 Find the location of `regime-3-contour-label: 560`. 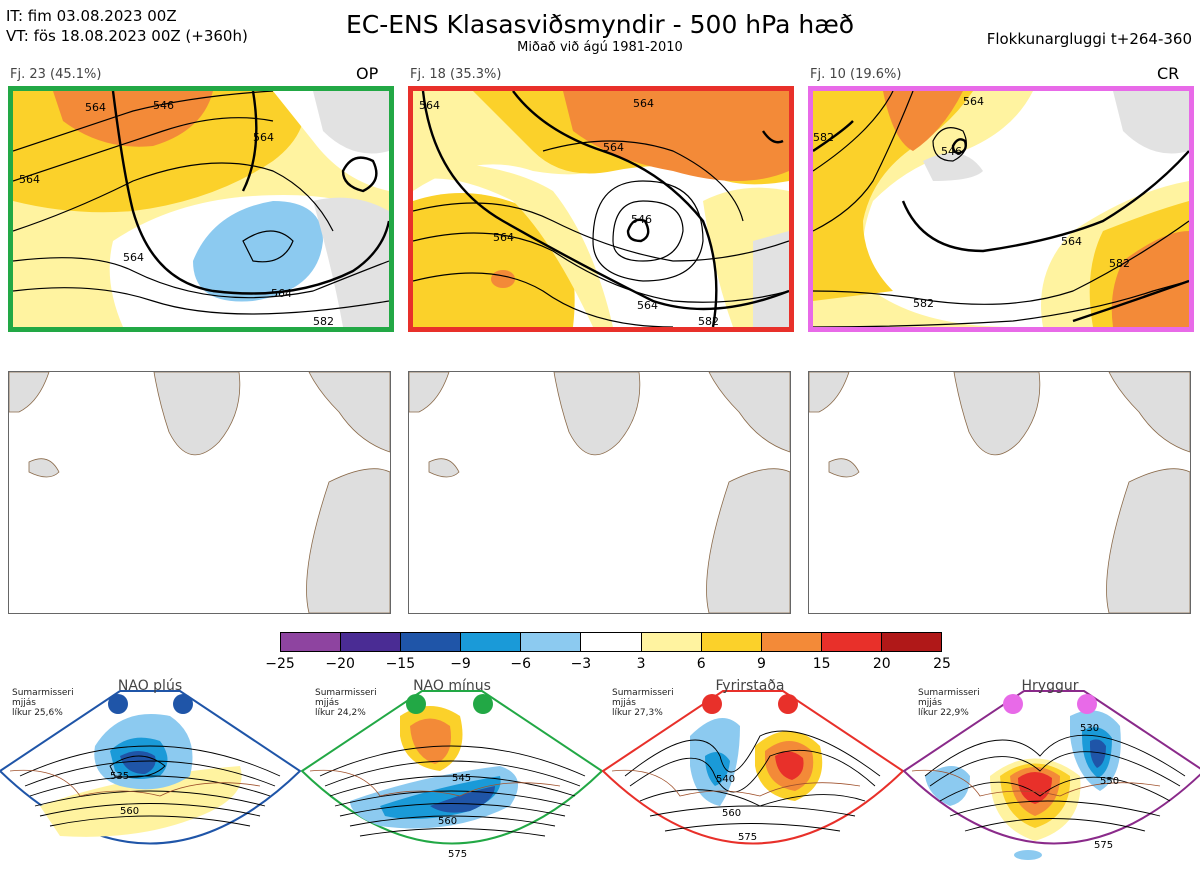

regime-3-contour-label: 560 is located at coordinates (731, 813).